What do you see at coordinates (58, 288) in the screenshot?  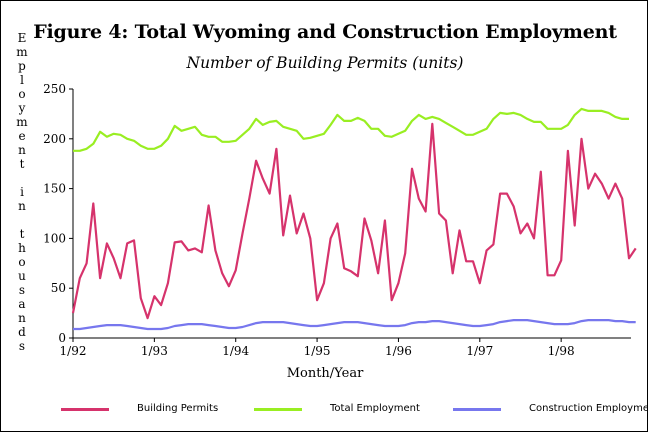 I see `y-tick-label: 50` at bounding box center [58, 288].